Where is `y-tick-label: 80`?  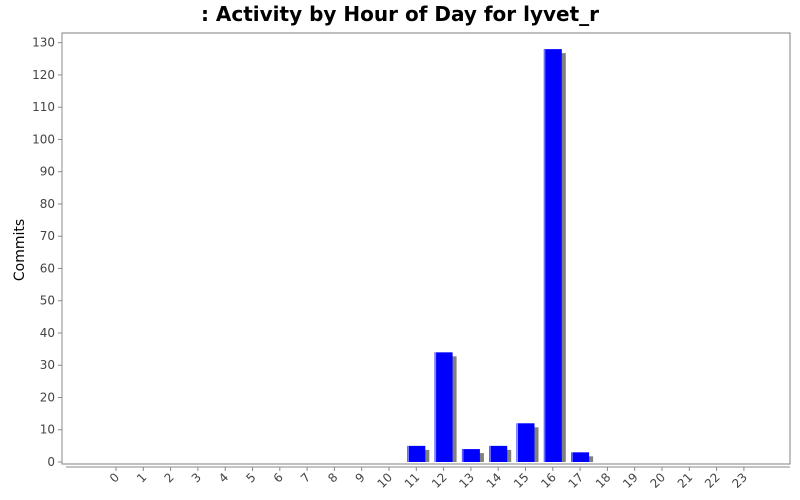
y-tick-label: 80 is located at coordinates (47, 204).